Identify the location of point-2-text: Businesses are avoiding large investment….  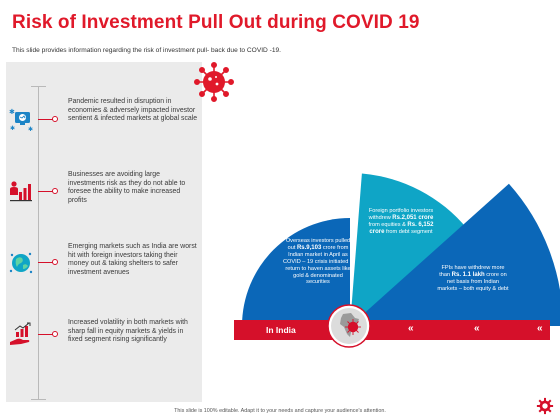
(127, 187).